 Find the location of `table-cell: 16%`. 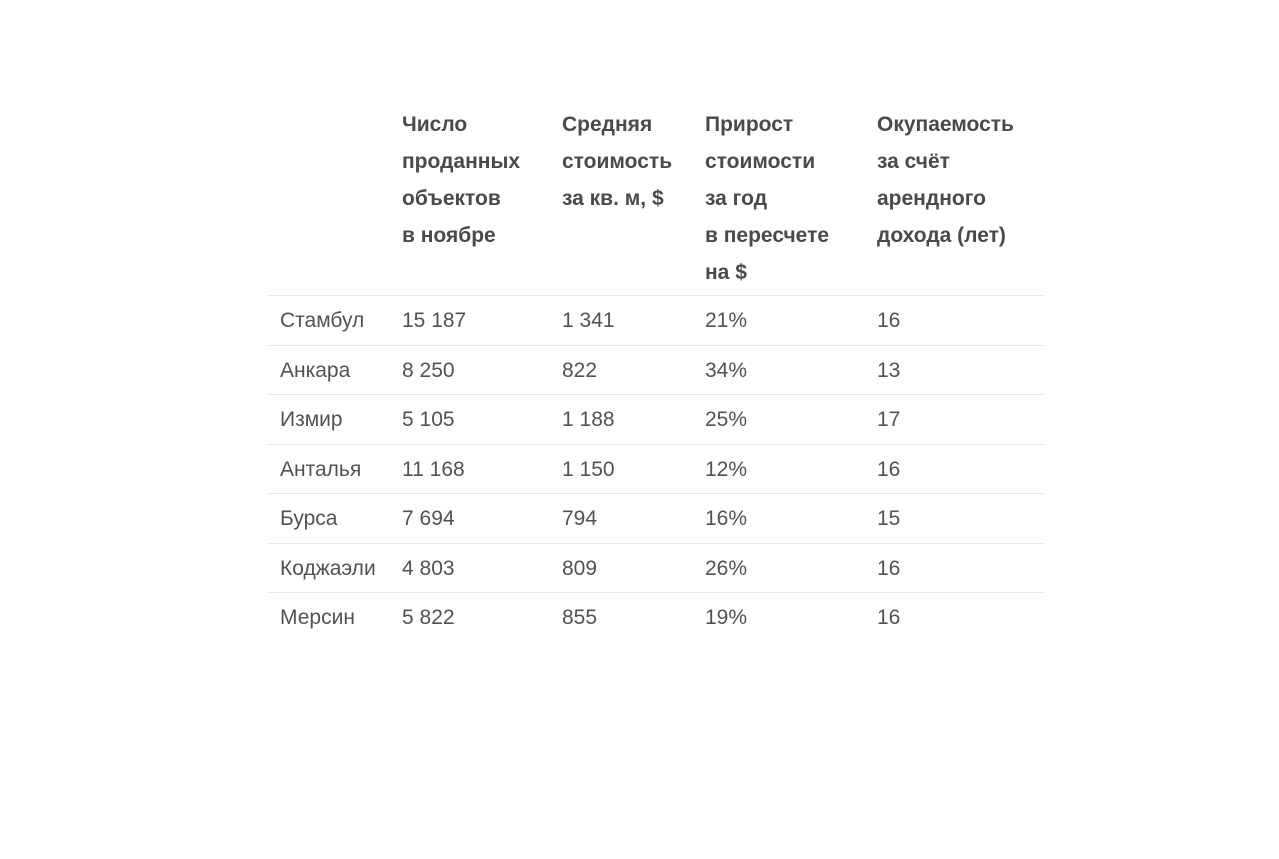

table-cell: 16% is located at coordinates (778, 518).